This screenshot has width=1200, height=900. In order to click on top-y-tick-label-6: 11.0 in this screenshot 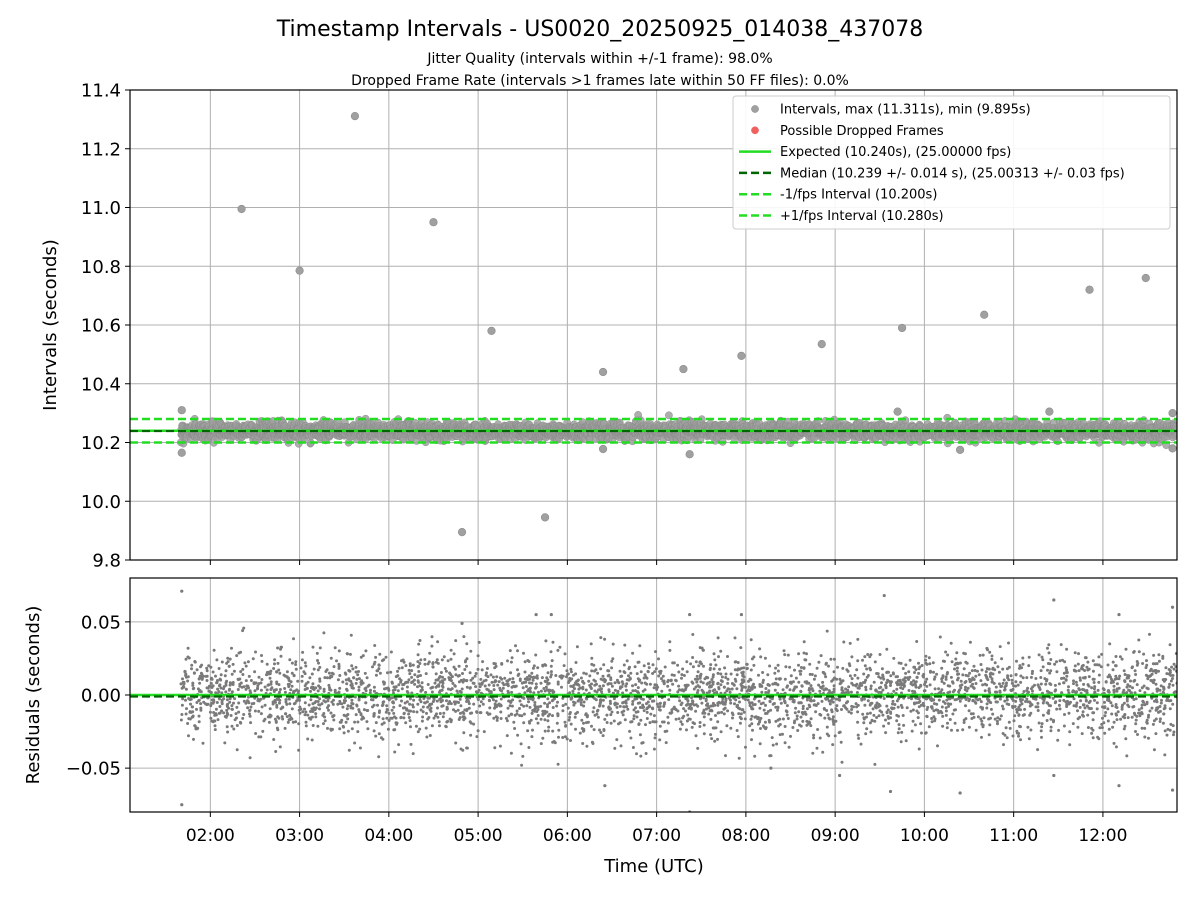, I will do `click(101, 208)`.